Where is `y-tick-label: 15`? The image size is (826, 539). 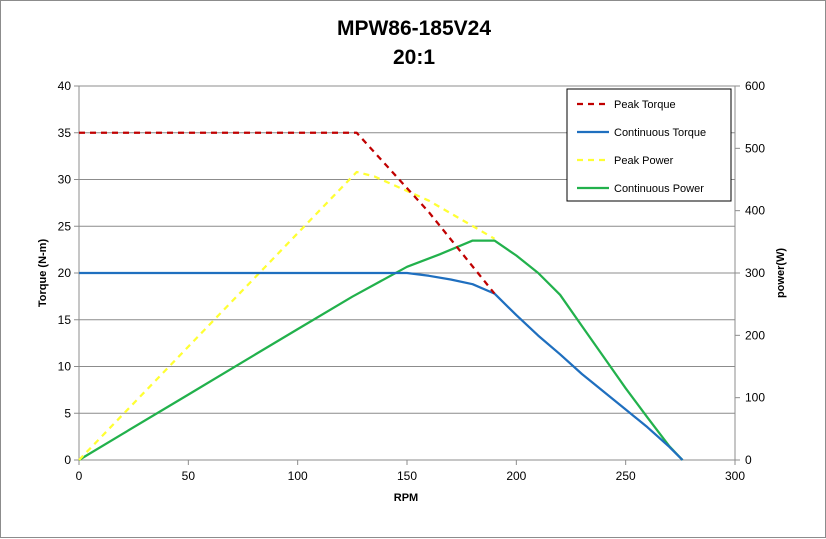
y-tick-label: 15 is located at coordinates (65, 320).